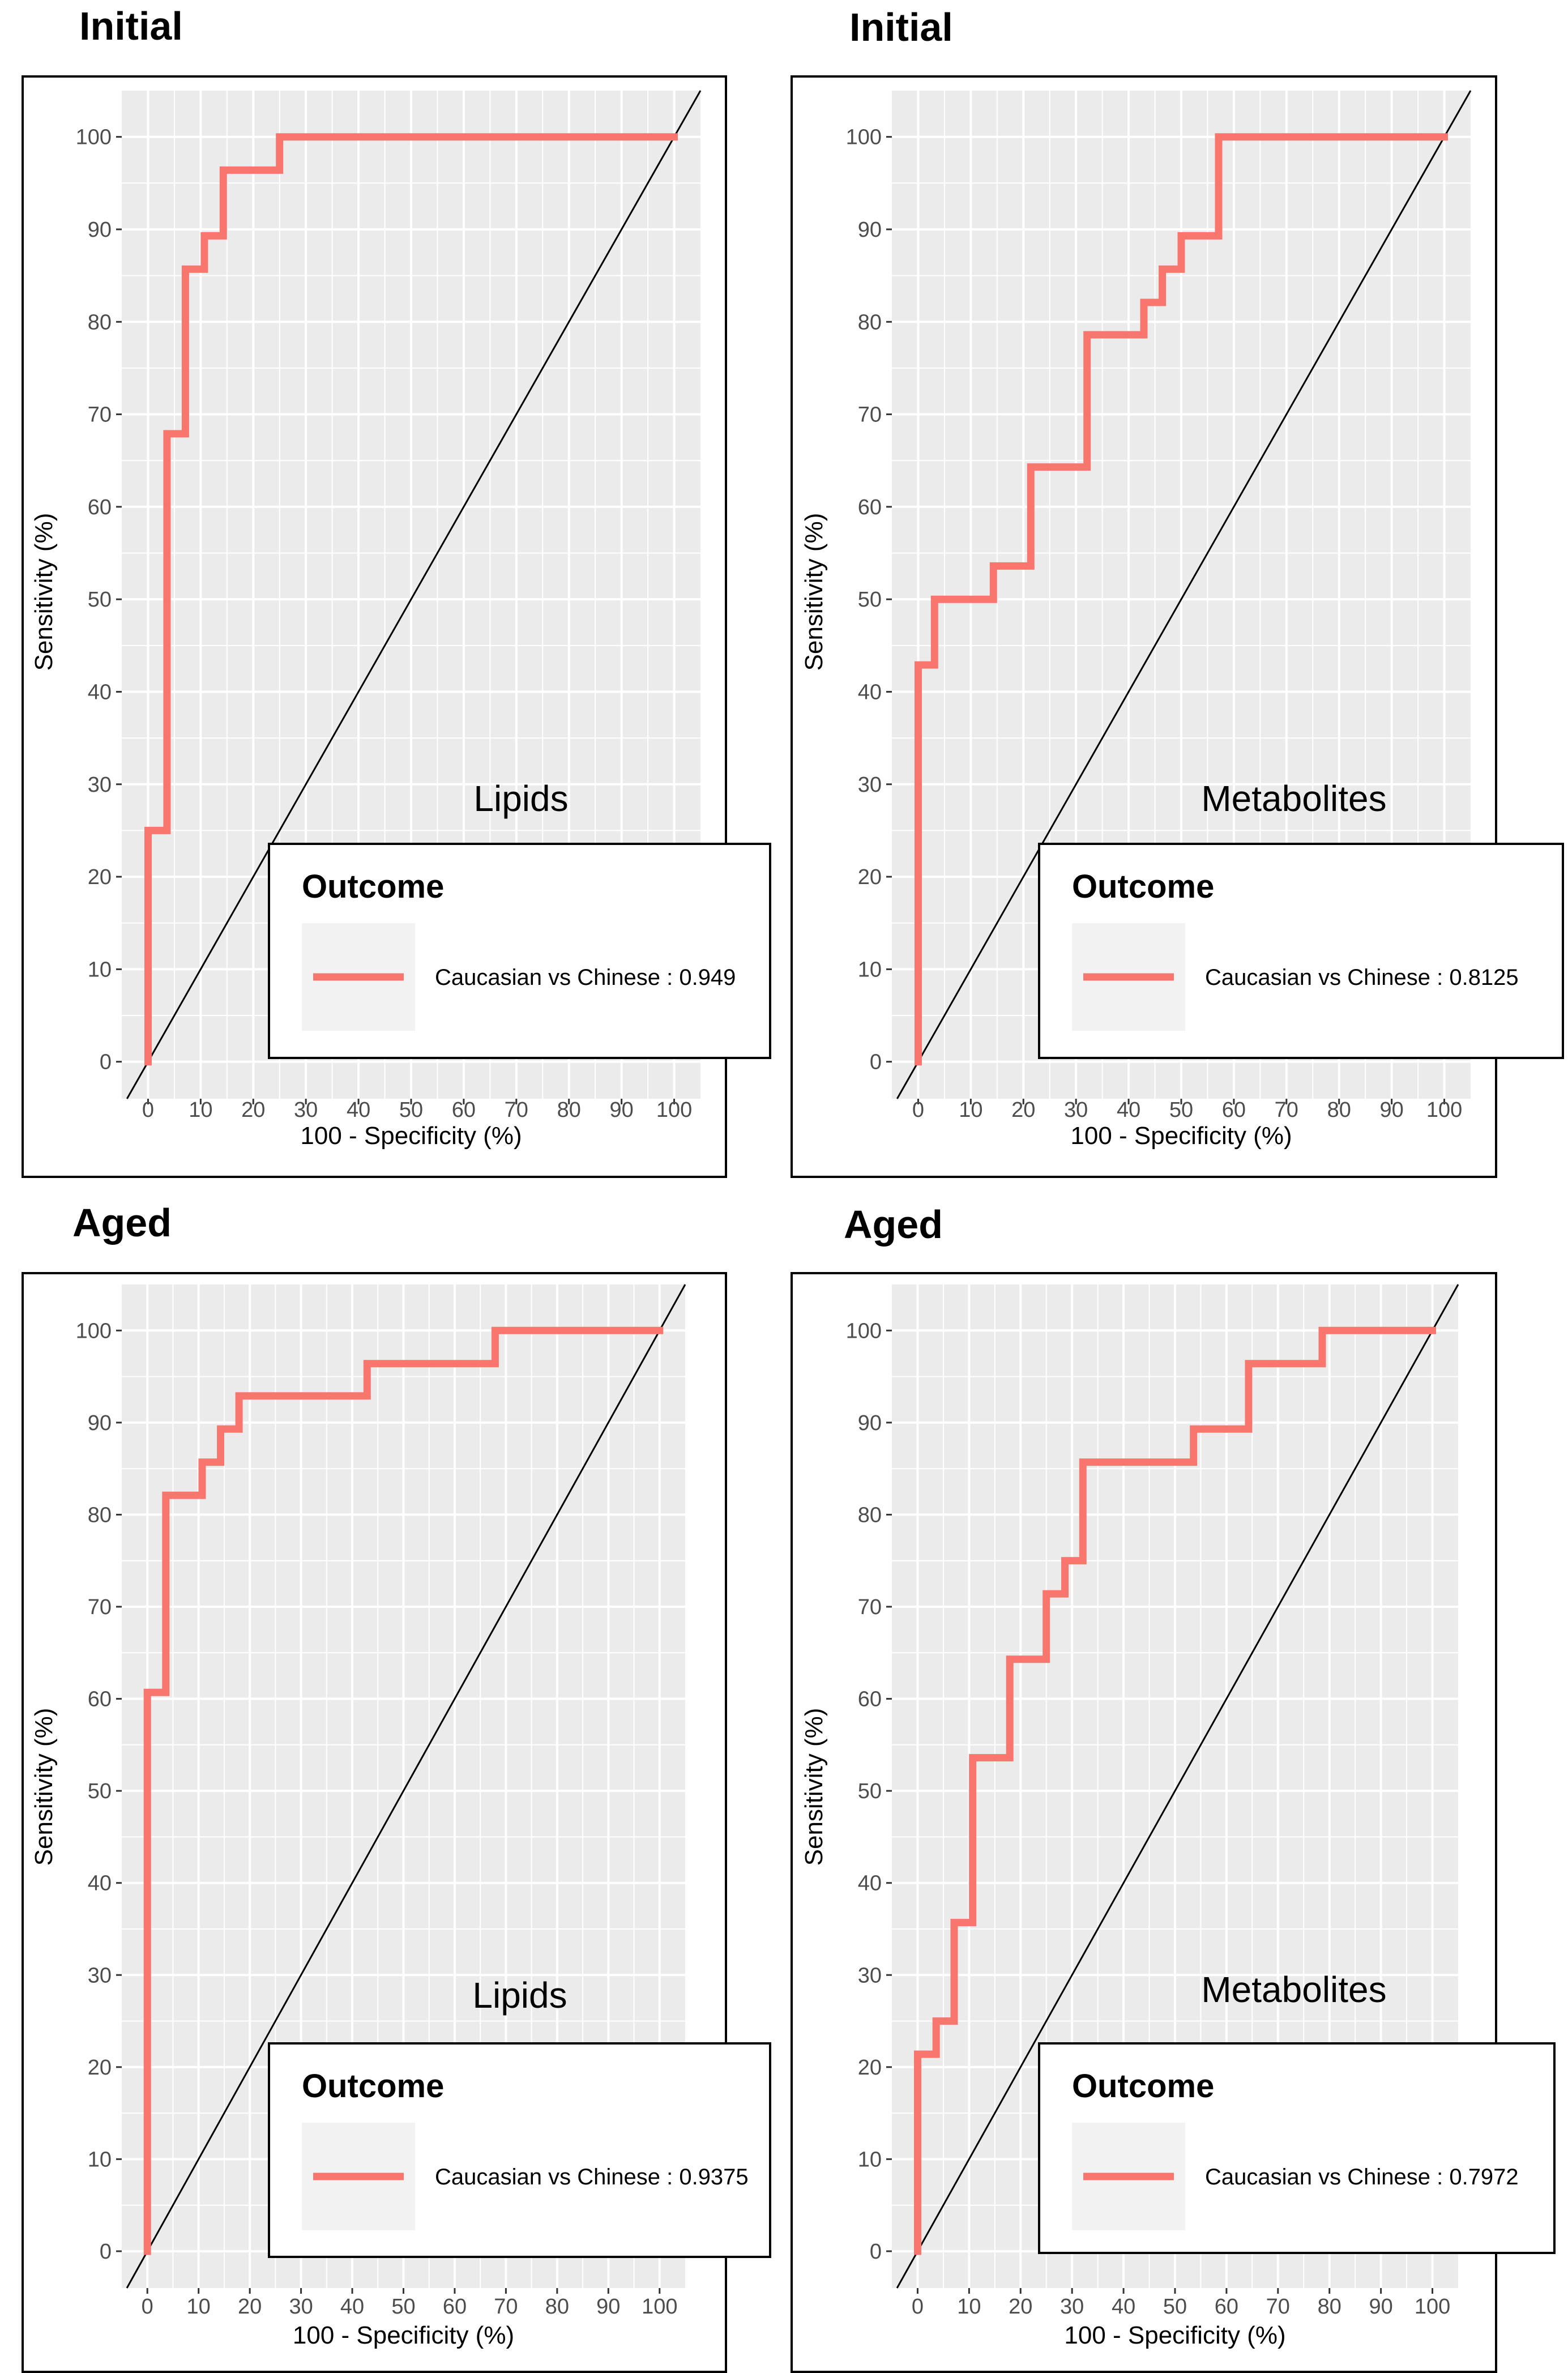  Describe the element at coordinates (893, 1224) in the screenshot. I see `panel-title: Aged` at that location.